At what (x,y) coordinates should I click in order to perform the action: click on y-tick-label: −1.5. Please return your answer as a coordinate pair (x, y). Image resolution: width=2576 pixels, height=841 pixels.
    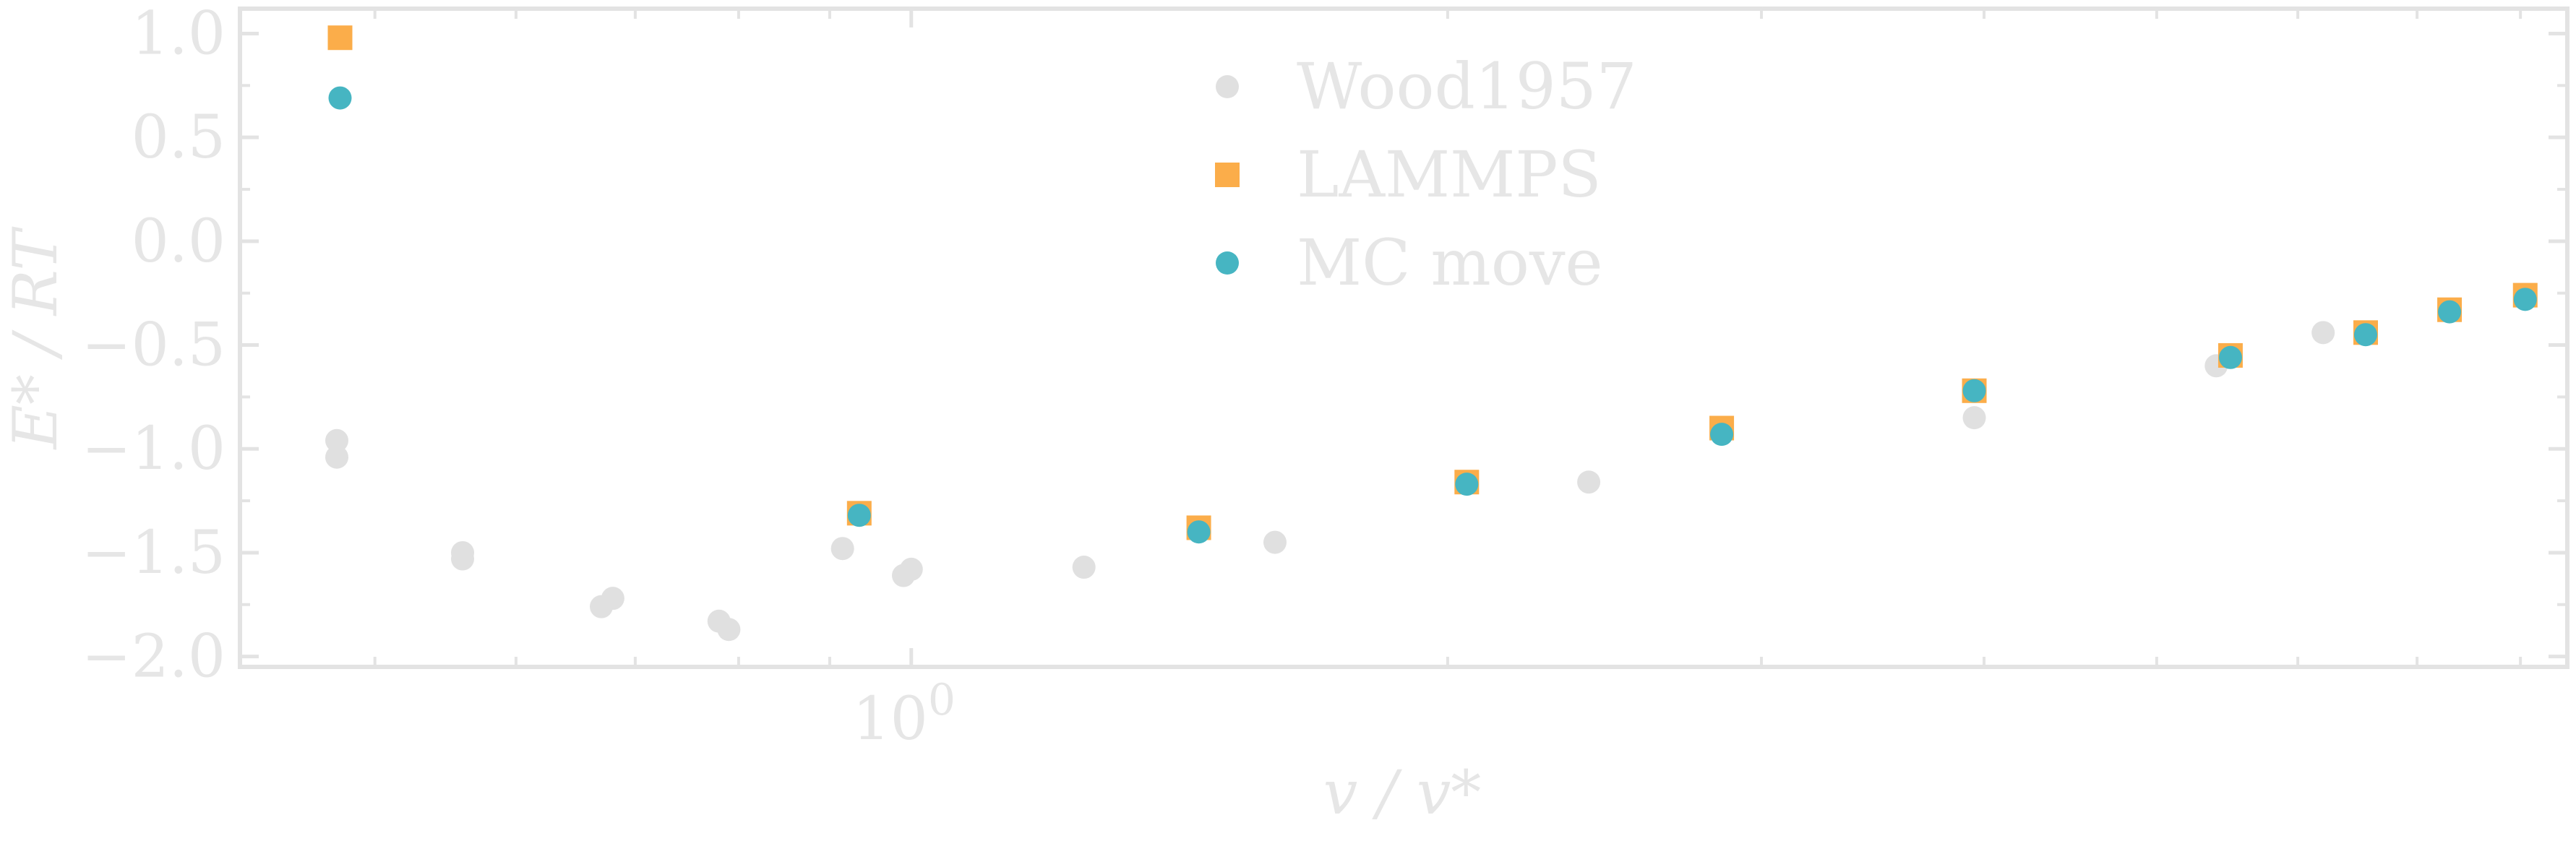
    Looking at the image, I should click on (154, 553).